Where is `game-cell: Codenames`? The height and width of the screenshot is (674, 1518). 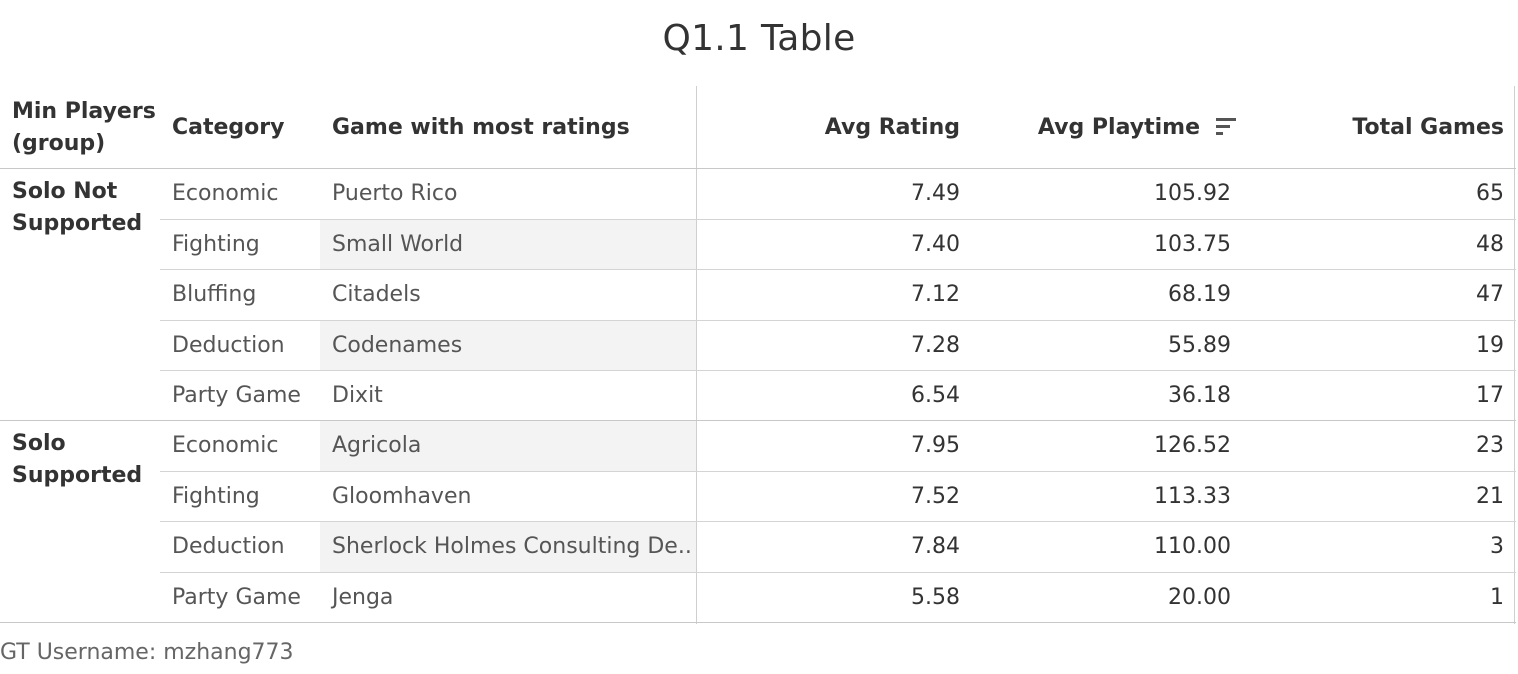
game-cell: Codenames is located at coordinates (508, 346).